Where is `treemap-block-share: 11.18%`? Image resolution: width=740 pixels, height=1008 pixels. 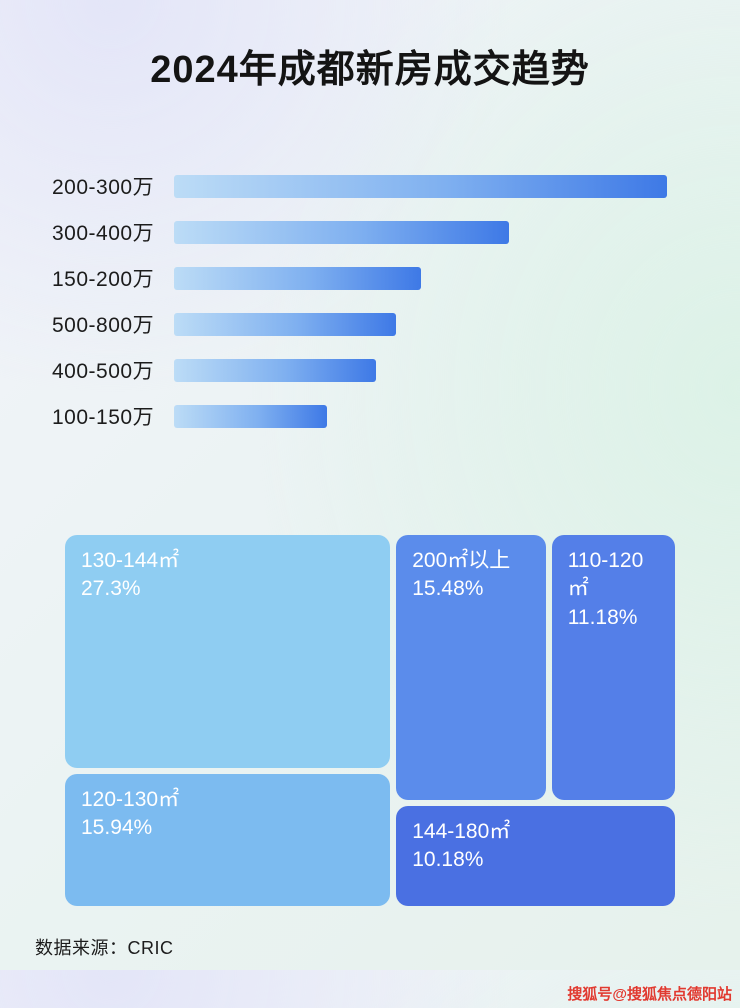
treemap-block-share: 11.18% is located at coordinates (602, 617).